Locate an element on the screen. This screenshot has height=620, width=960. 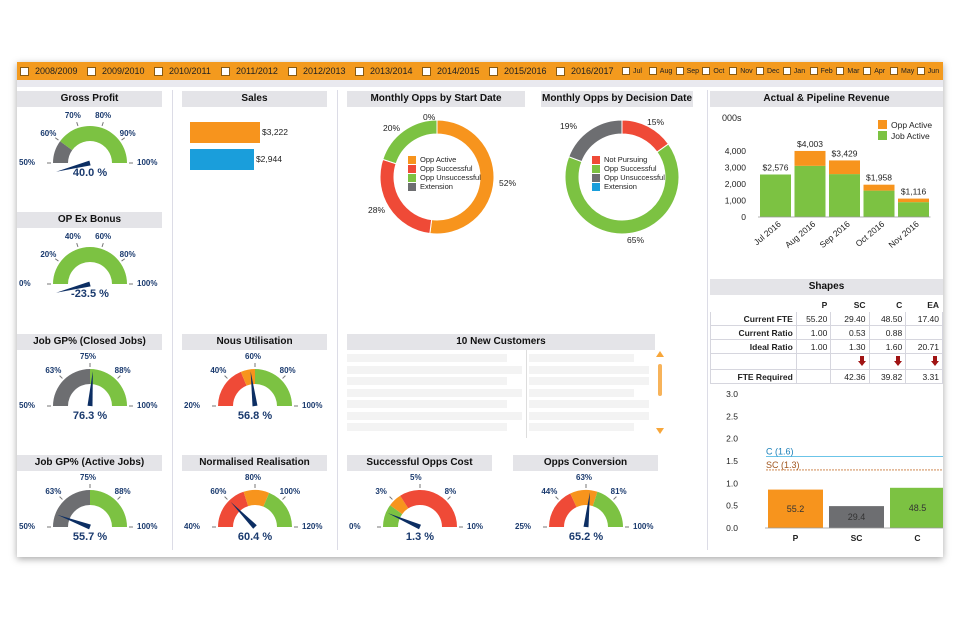
month-filter-5: Dec is located at coordinates (767, 71).